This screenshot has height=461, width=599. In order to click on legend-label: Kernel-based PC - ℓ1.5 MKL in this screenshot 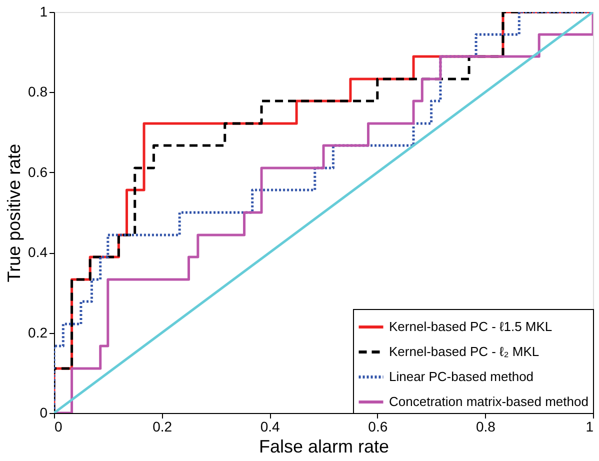, I will do `click(470, 326)`.